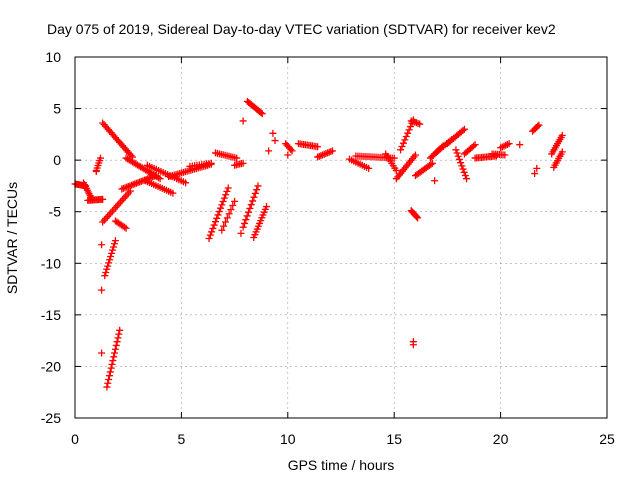  What do you see at coordinates (501, 439) in the screenshot?
I see `x-tick-label: 20` at bounding box center [501, 439].